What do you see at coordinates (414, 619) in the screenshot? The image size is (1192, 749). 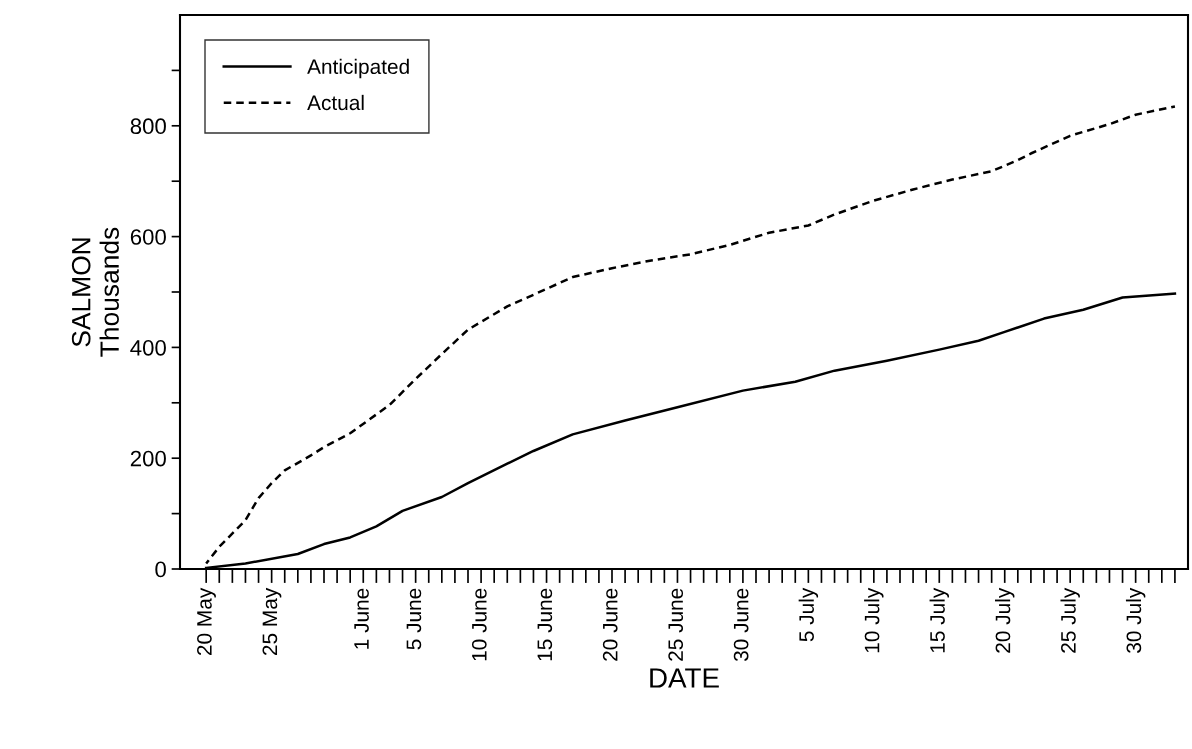 I see `x-tick-label: 5 June` at bounding box center [414, 619].